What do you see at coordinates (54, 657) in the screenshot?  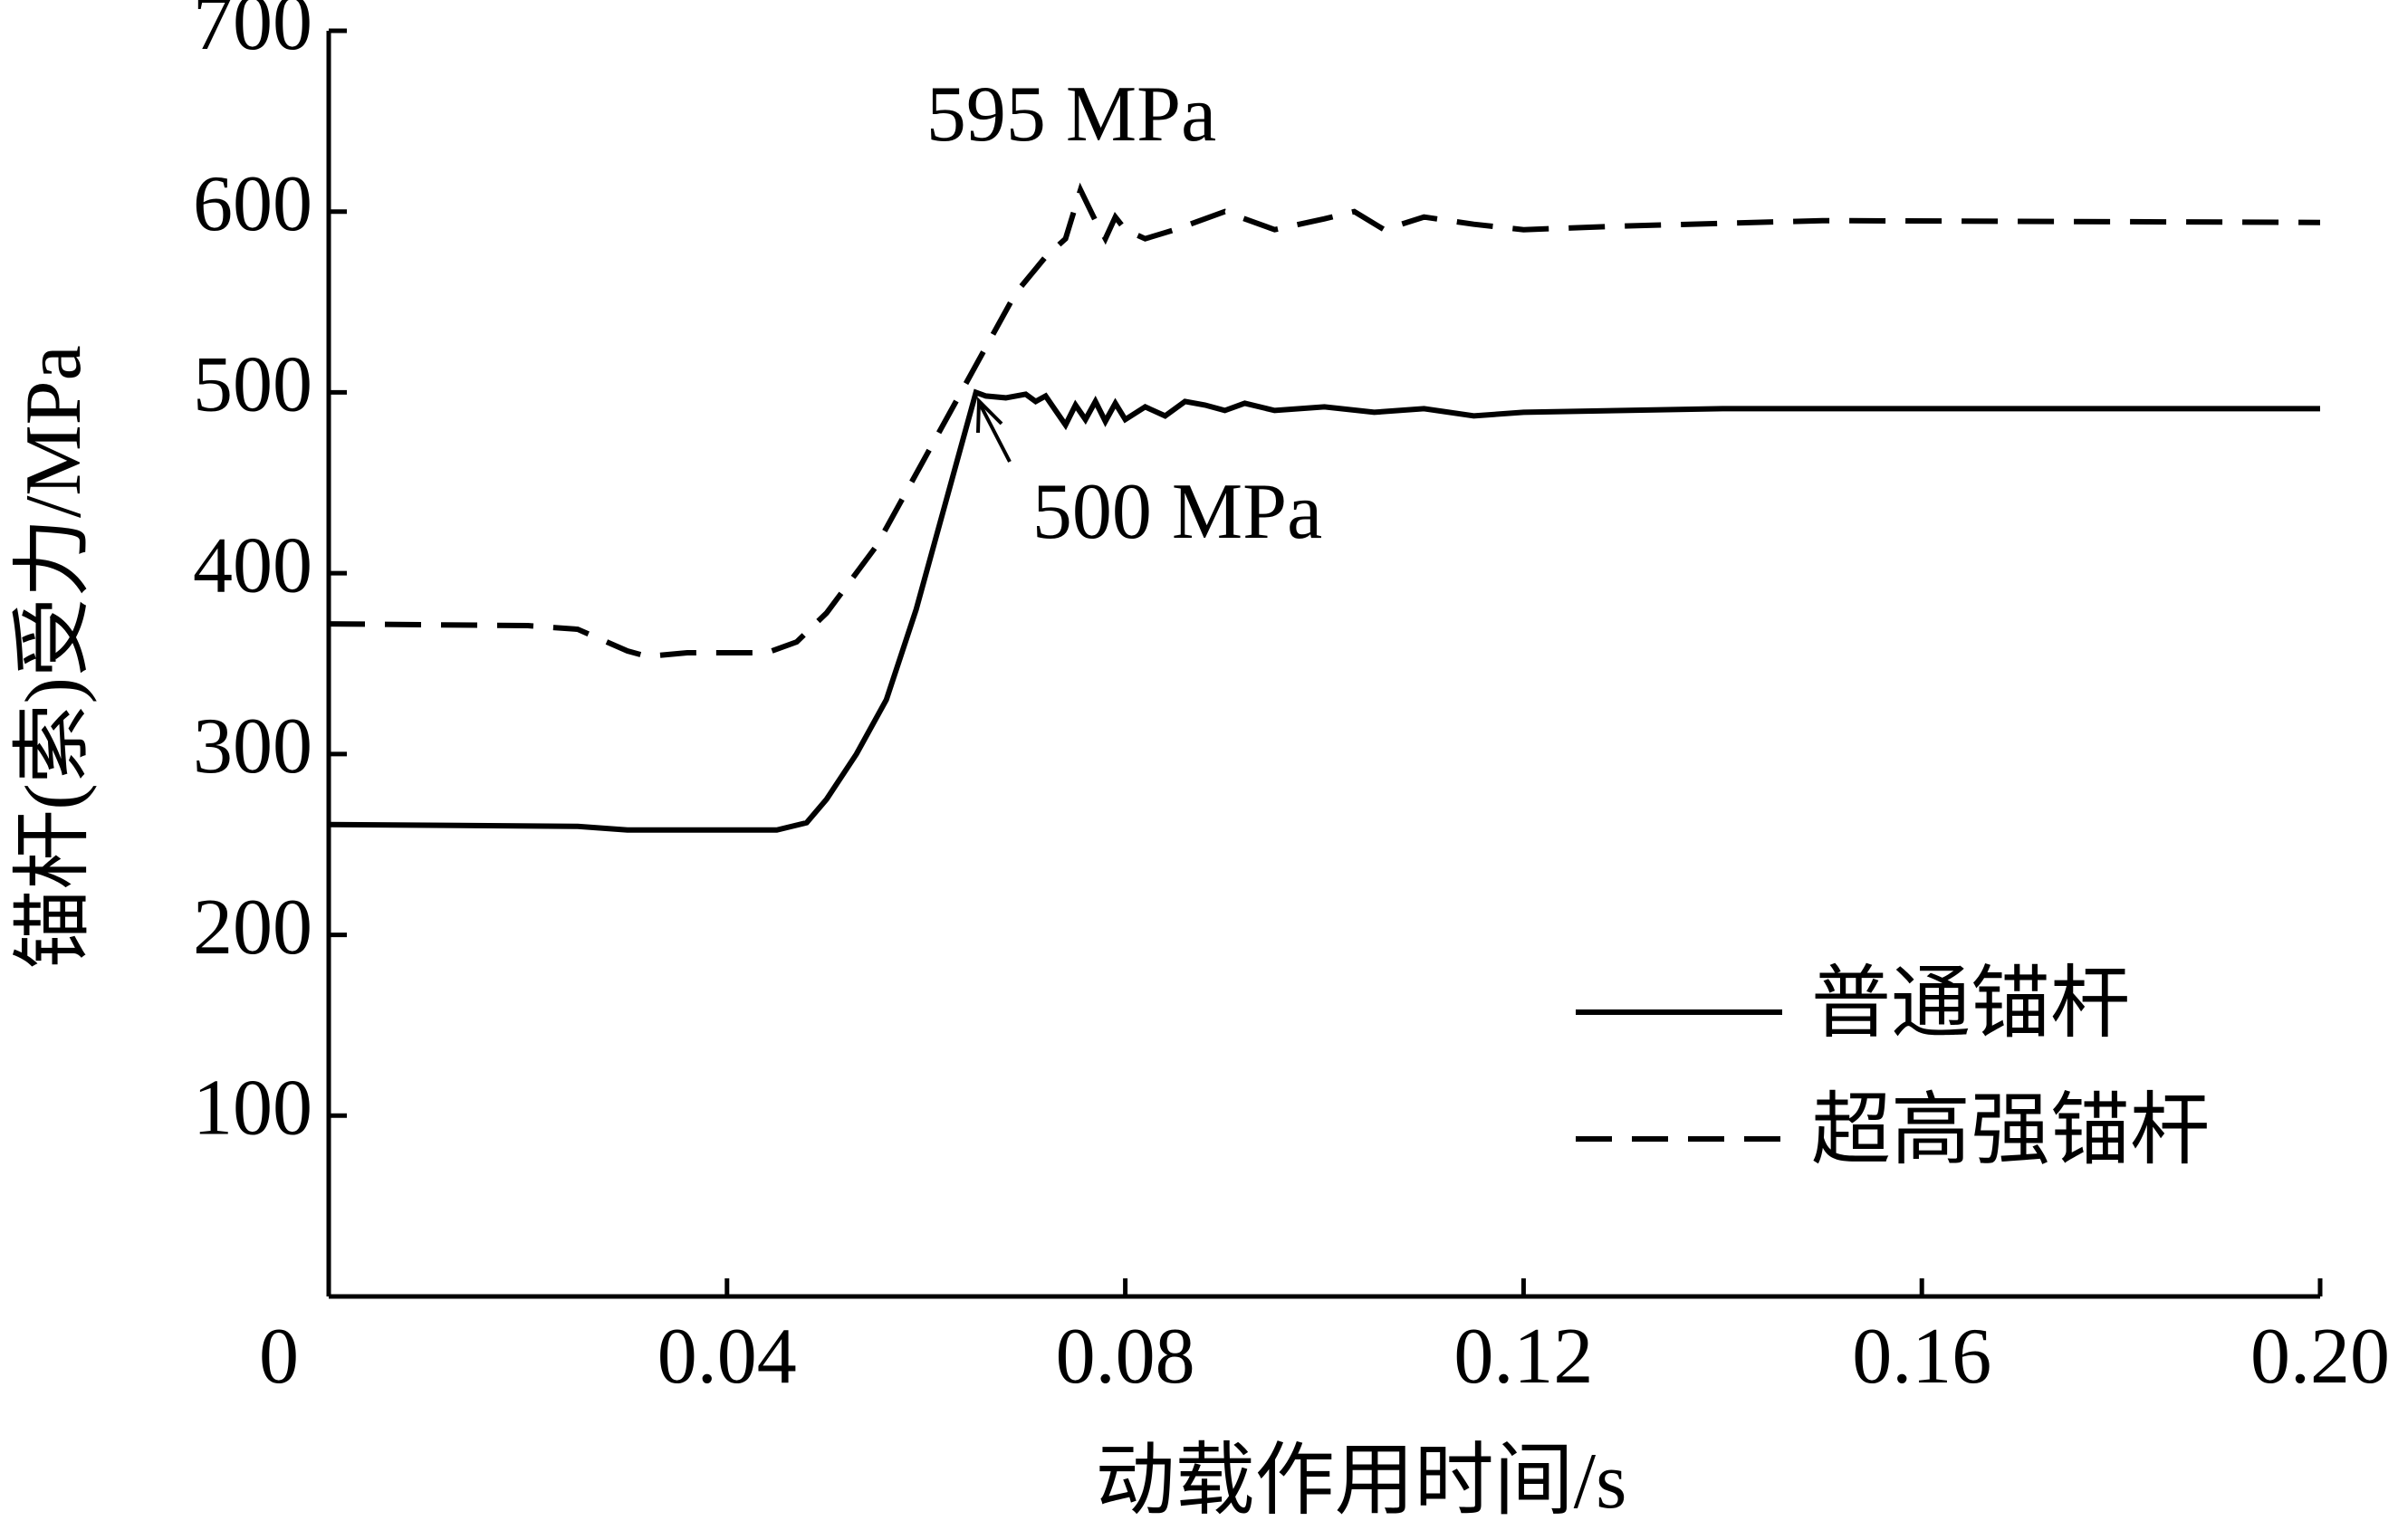 I see `y-axis-label: 锚杆(索)受力/MPa` at bounding box center [54, 657].